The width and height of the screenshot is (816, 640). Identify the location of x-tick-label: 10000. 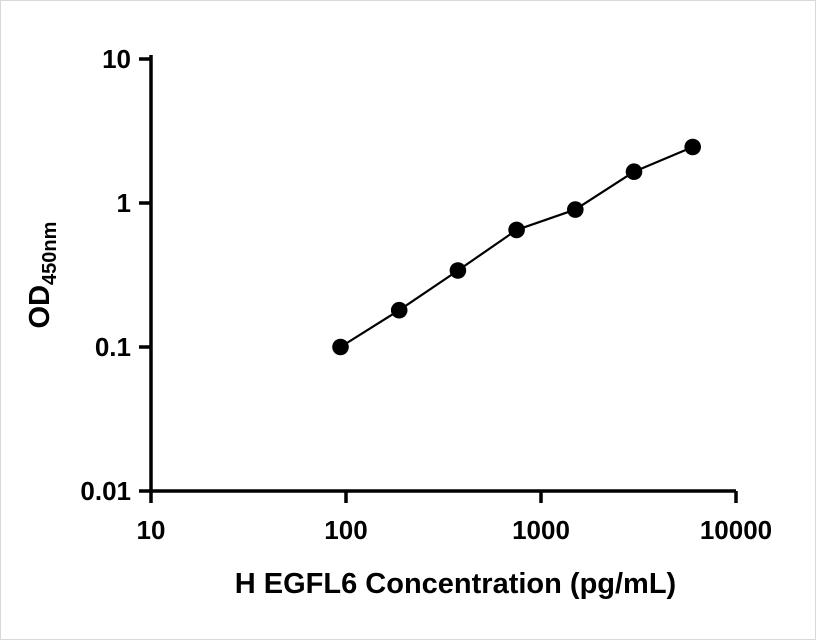
(736, 530).